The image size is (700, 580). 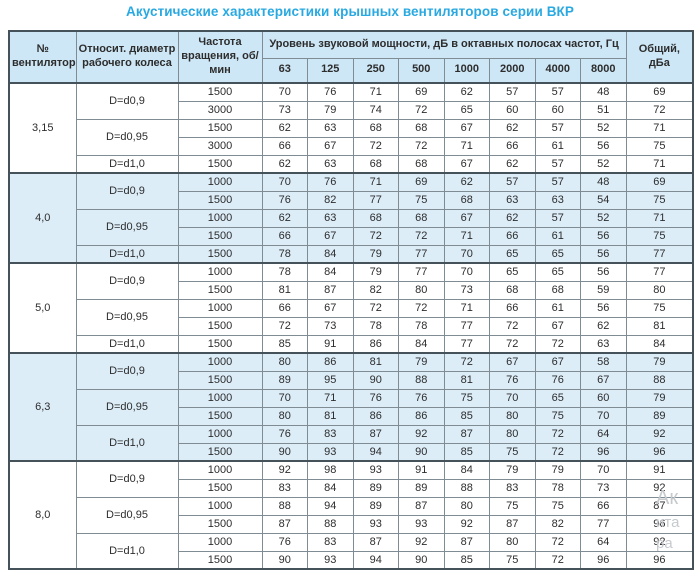 What do you see at coordinates (284, 416) in the screenshot?
I see `sound-power-cell: 80` at bounding box center [284, 416].